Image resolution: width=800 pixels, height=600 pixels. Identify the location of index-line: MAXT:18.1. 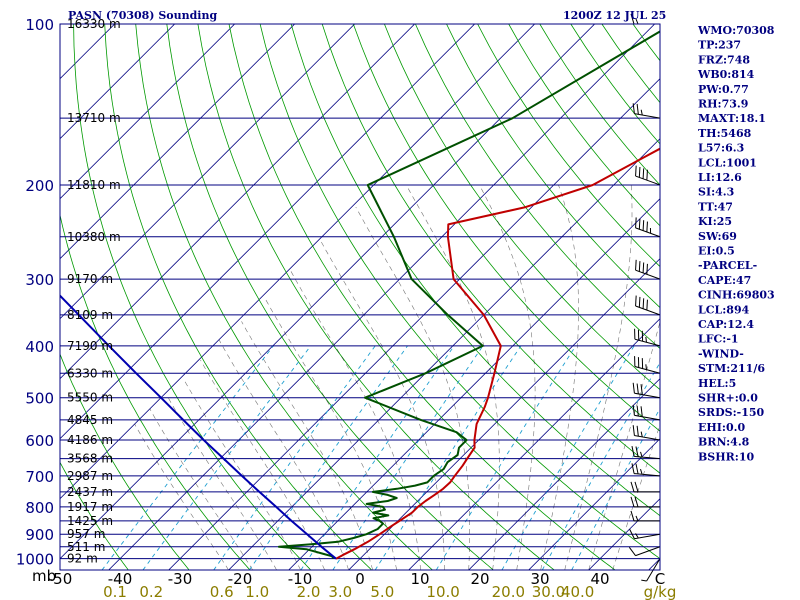
(732, 118).